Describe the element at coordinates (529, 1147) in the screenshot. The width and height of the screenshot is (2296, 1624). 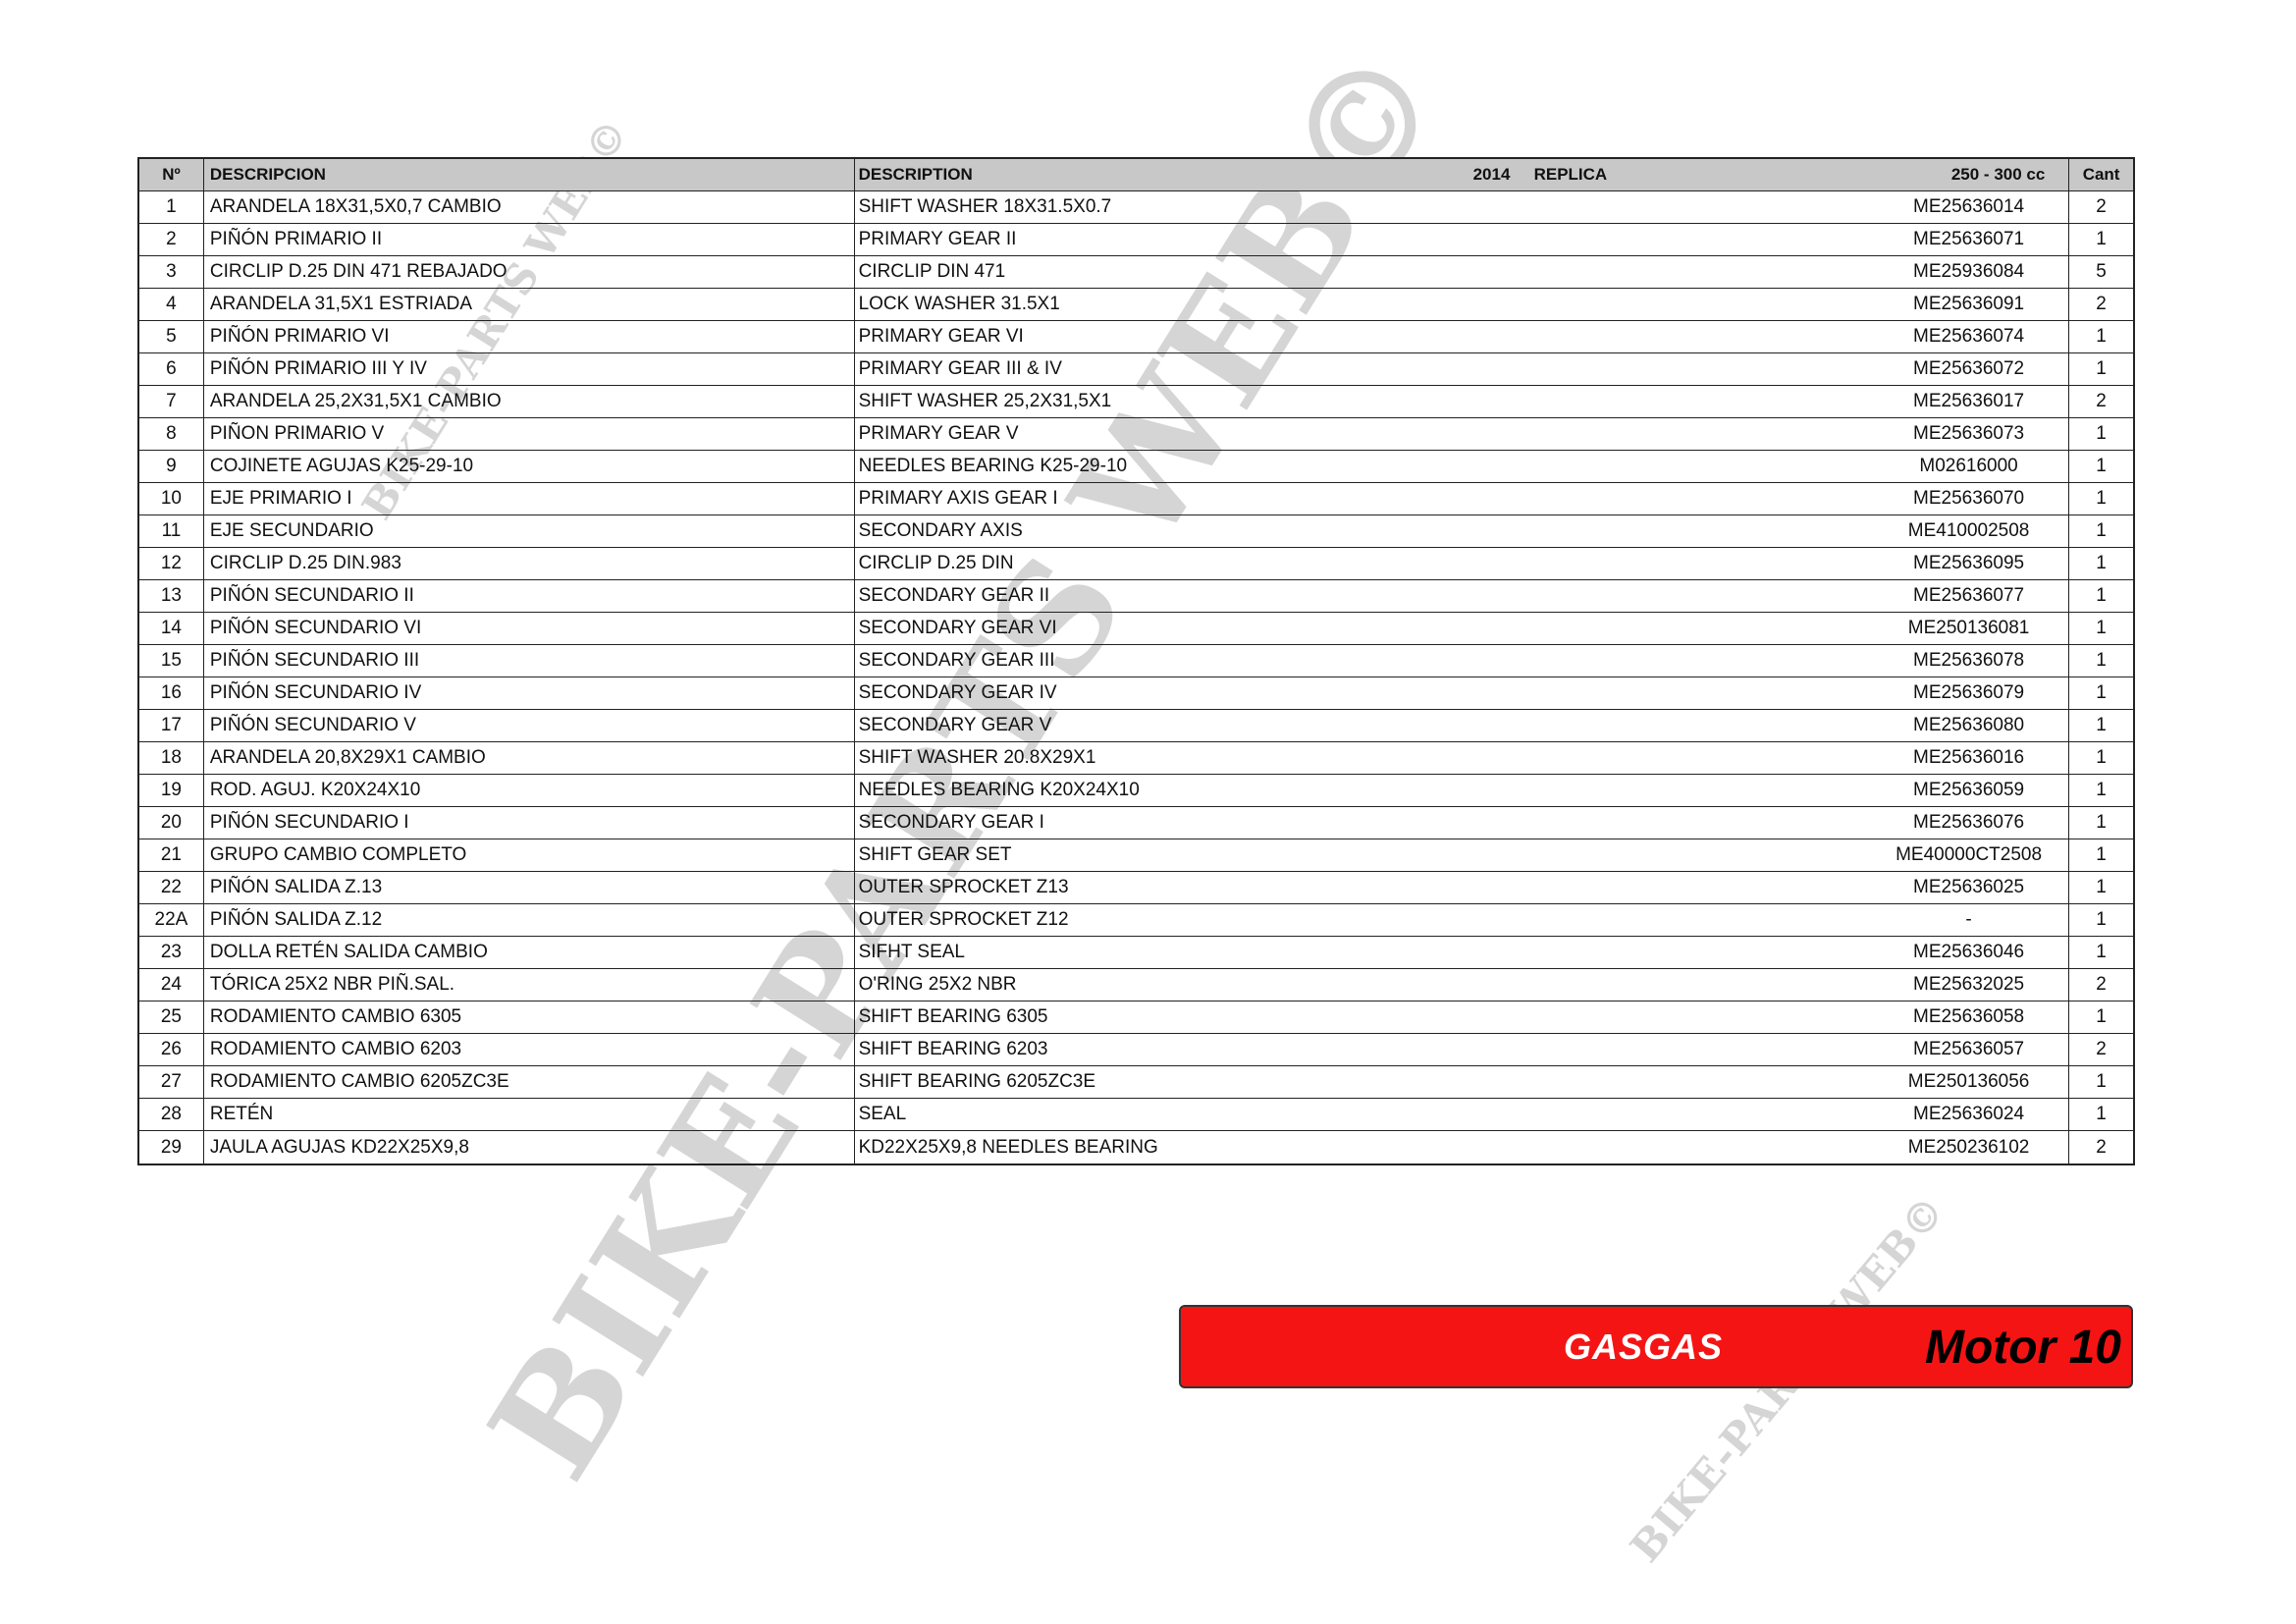
I see `row-descripcion: JAULA AGUJAS KD22X25X9,8` at that location.